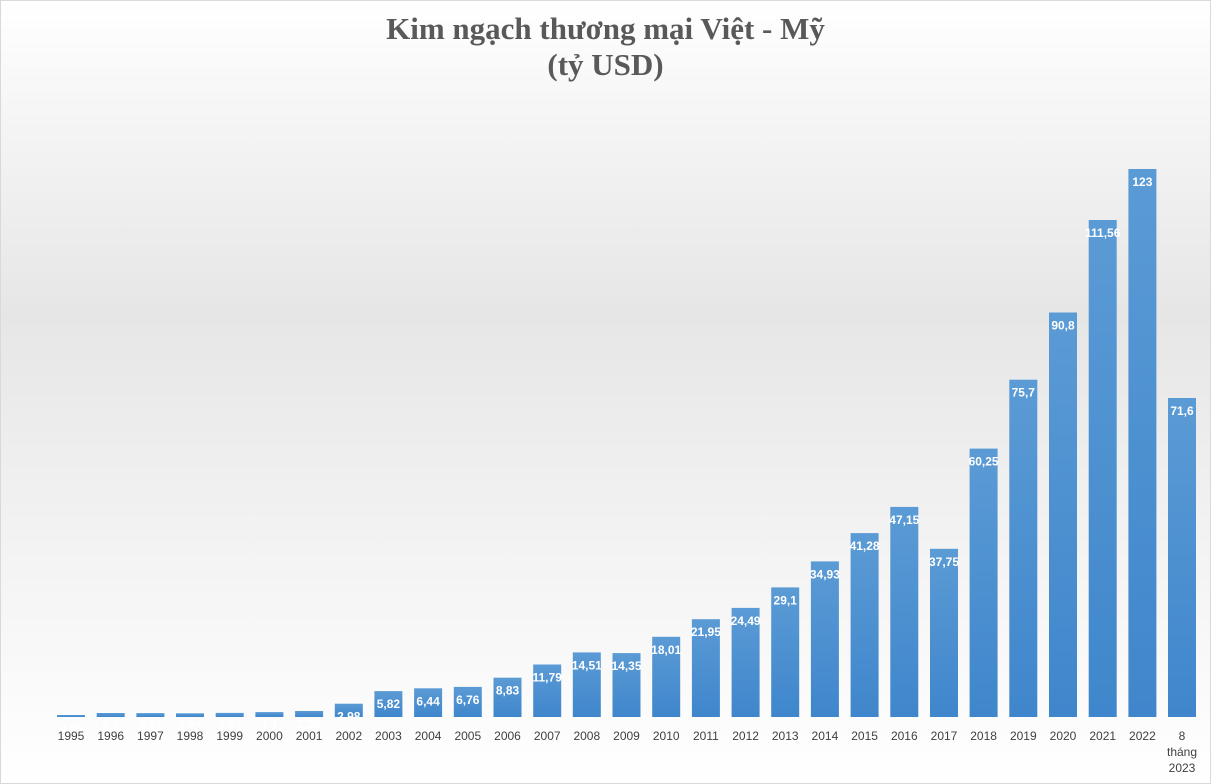  Describe the element at coordinates (71, 728) in the screenshot. I see `data-label: 0,45` at that location.